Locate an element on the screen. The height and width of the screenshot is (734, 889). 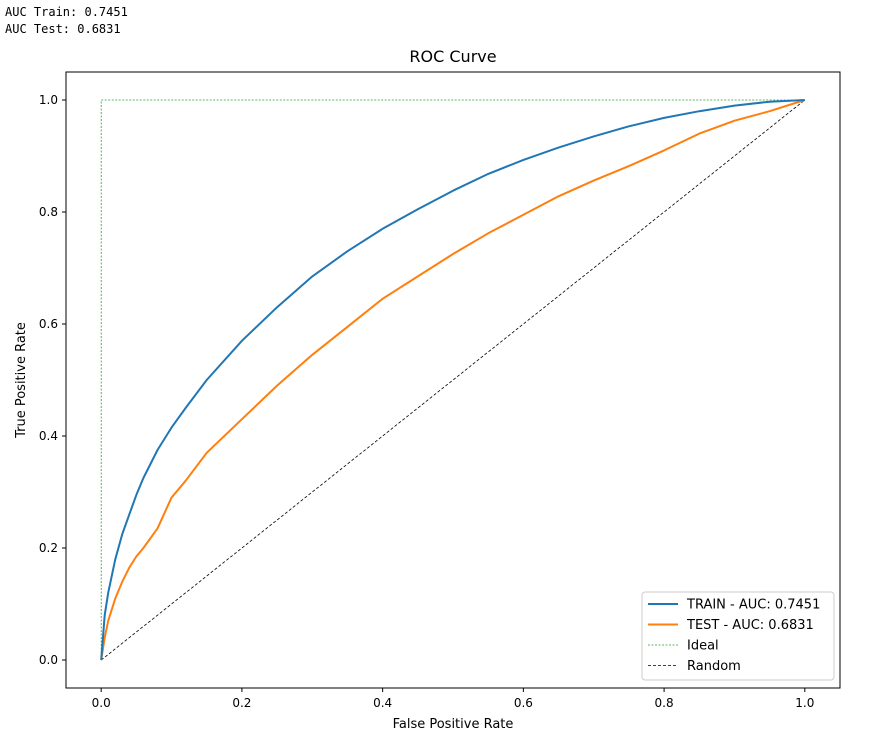
x-tick-label: 0.0 is located at coordinates (101, 703).